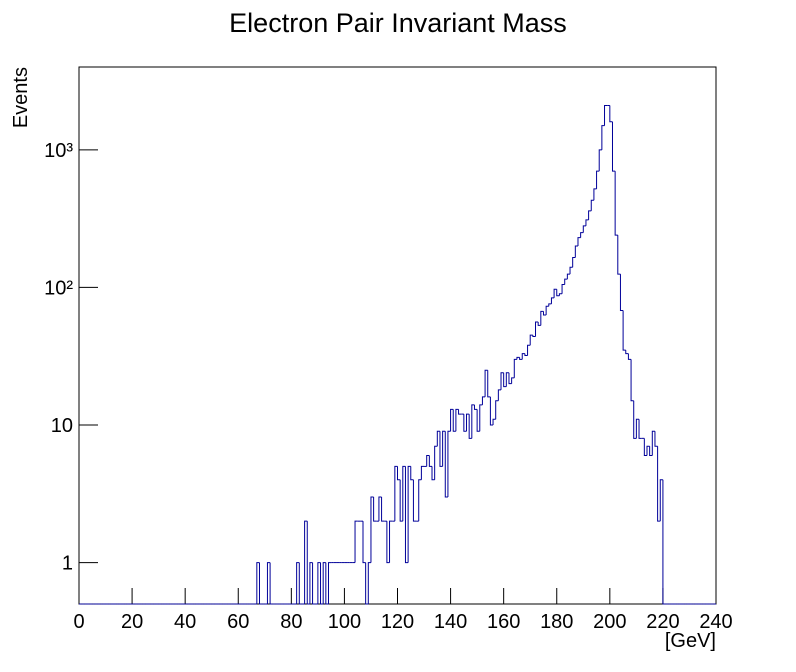 This screenshot has height=672, width=796. Describe the element at coordinates (503, 622) in the screenshot. I see `x-tick-label: 160` at that location.